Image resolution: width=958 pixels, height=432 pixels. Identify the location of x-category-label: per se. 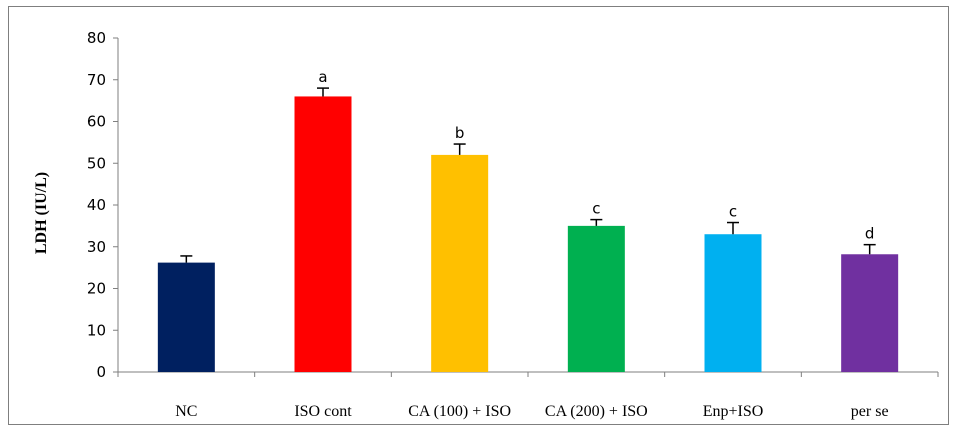
(870, 411).